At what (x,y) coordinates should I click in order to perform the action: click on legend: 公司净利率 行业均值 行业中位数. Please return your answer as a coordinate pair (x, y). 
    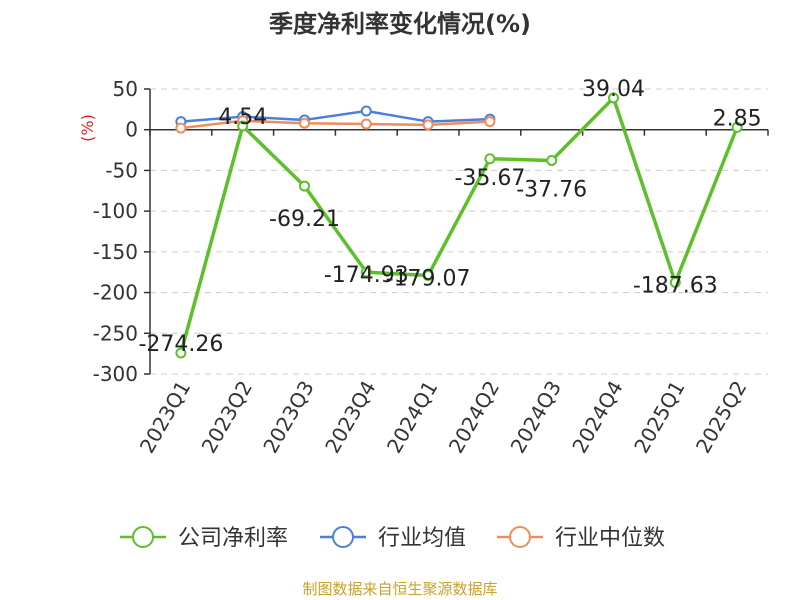
    Looking at the image, I should click on (392, 538).